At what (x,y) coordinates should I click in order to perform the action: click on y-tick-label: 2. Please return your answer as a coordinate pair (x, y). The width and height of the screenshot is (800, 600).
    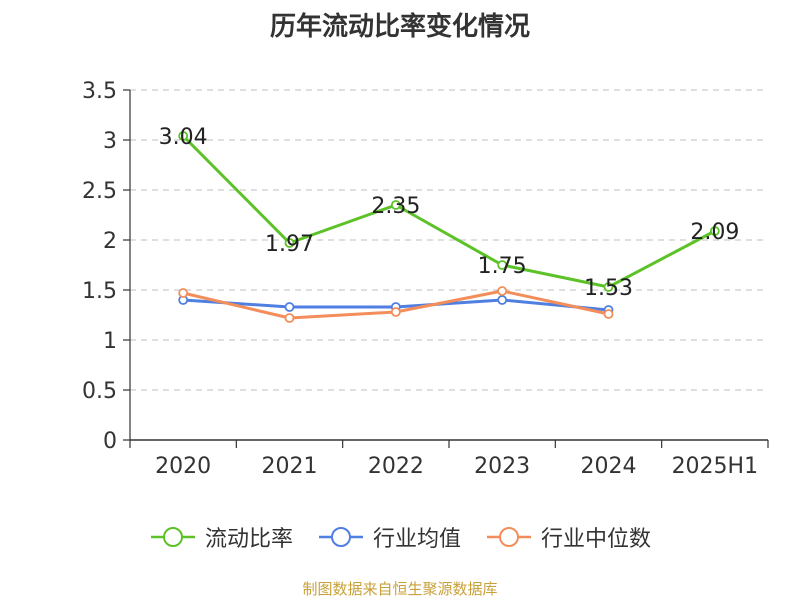
    Looking at the image, I should click on (110, 241).